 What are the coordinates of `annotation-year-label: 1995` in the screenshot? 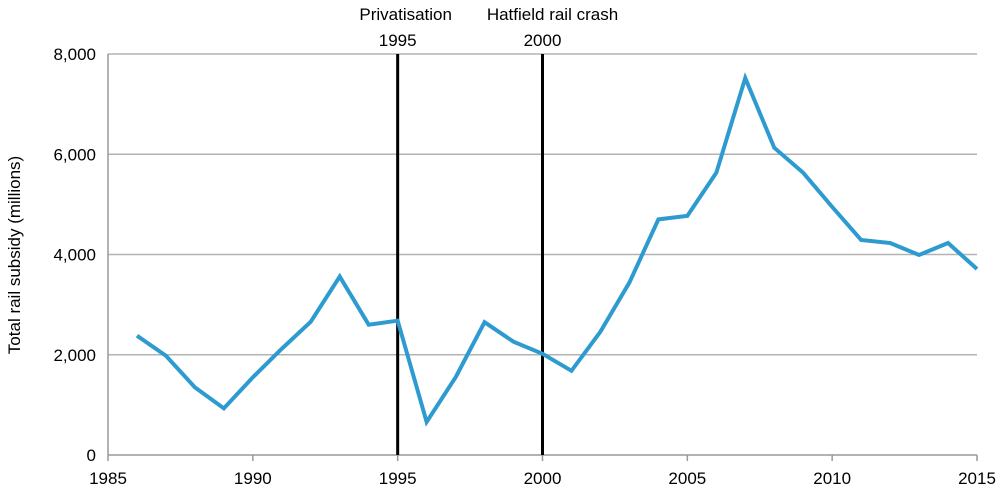 It's located at (398, 40).